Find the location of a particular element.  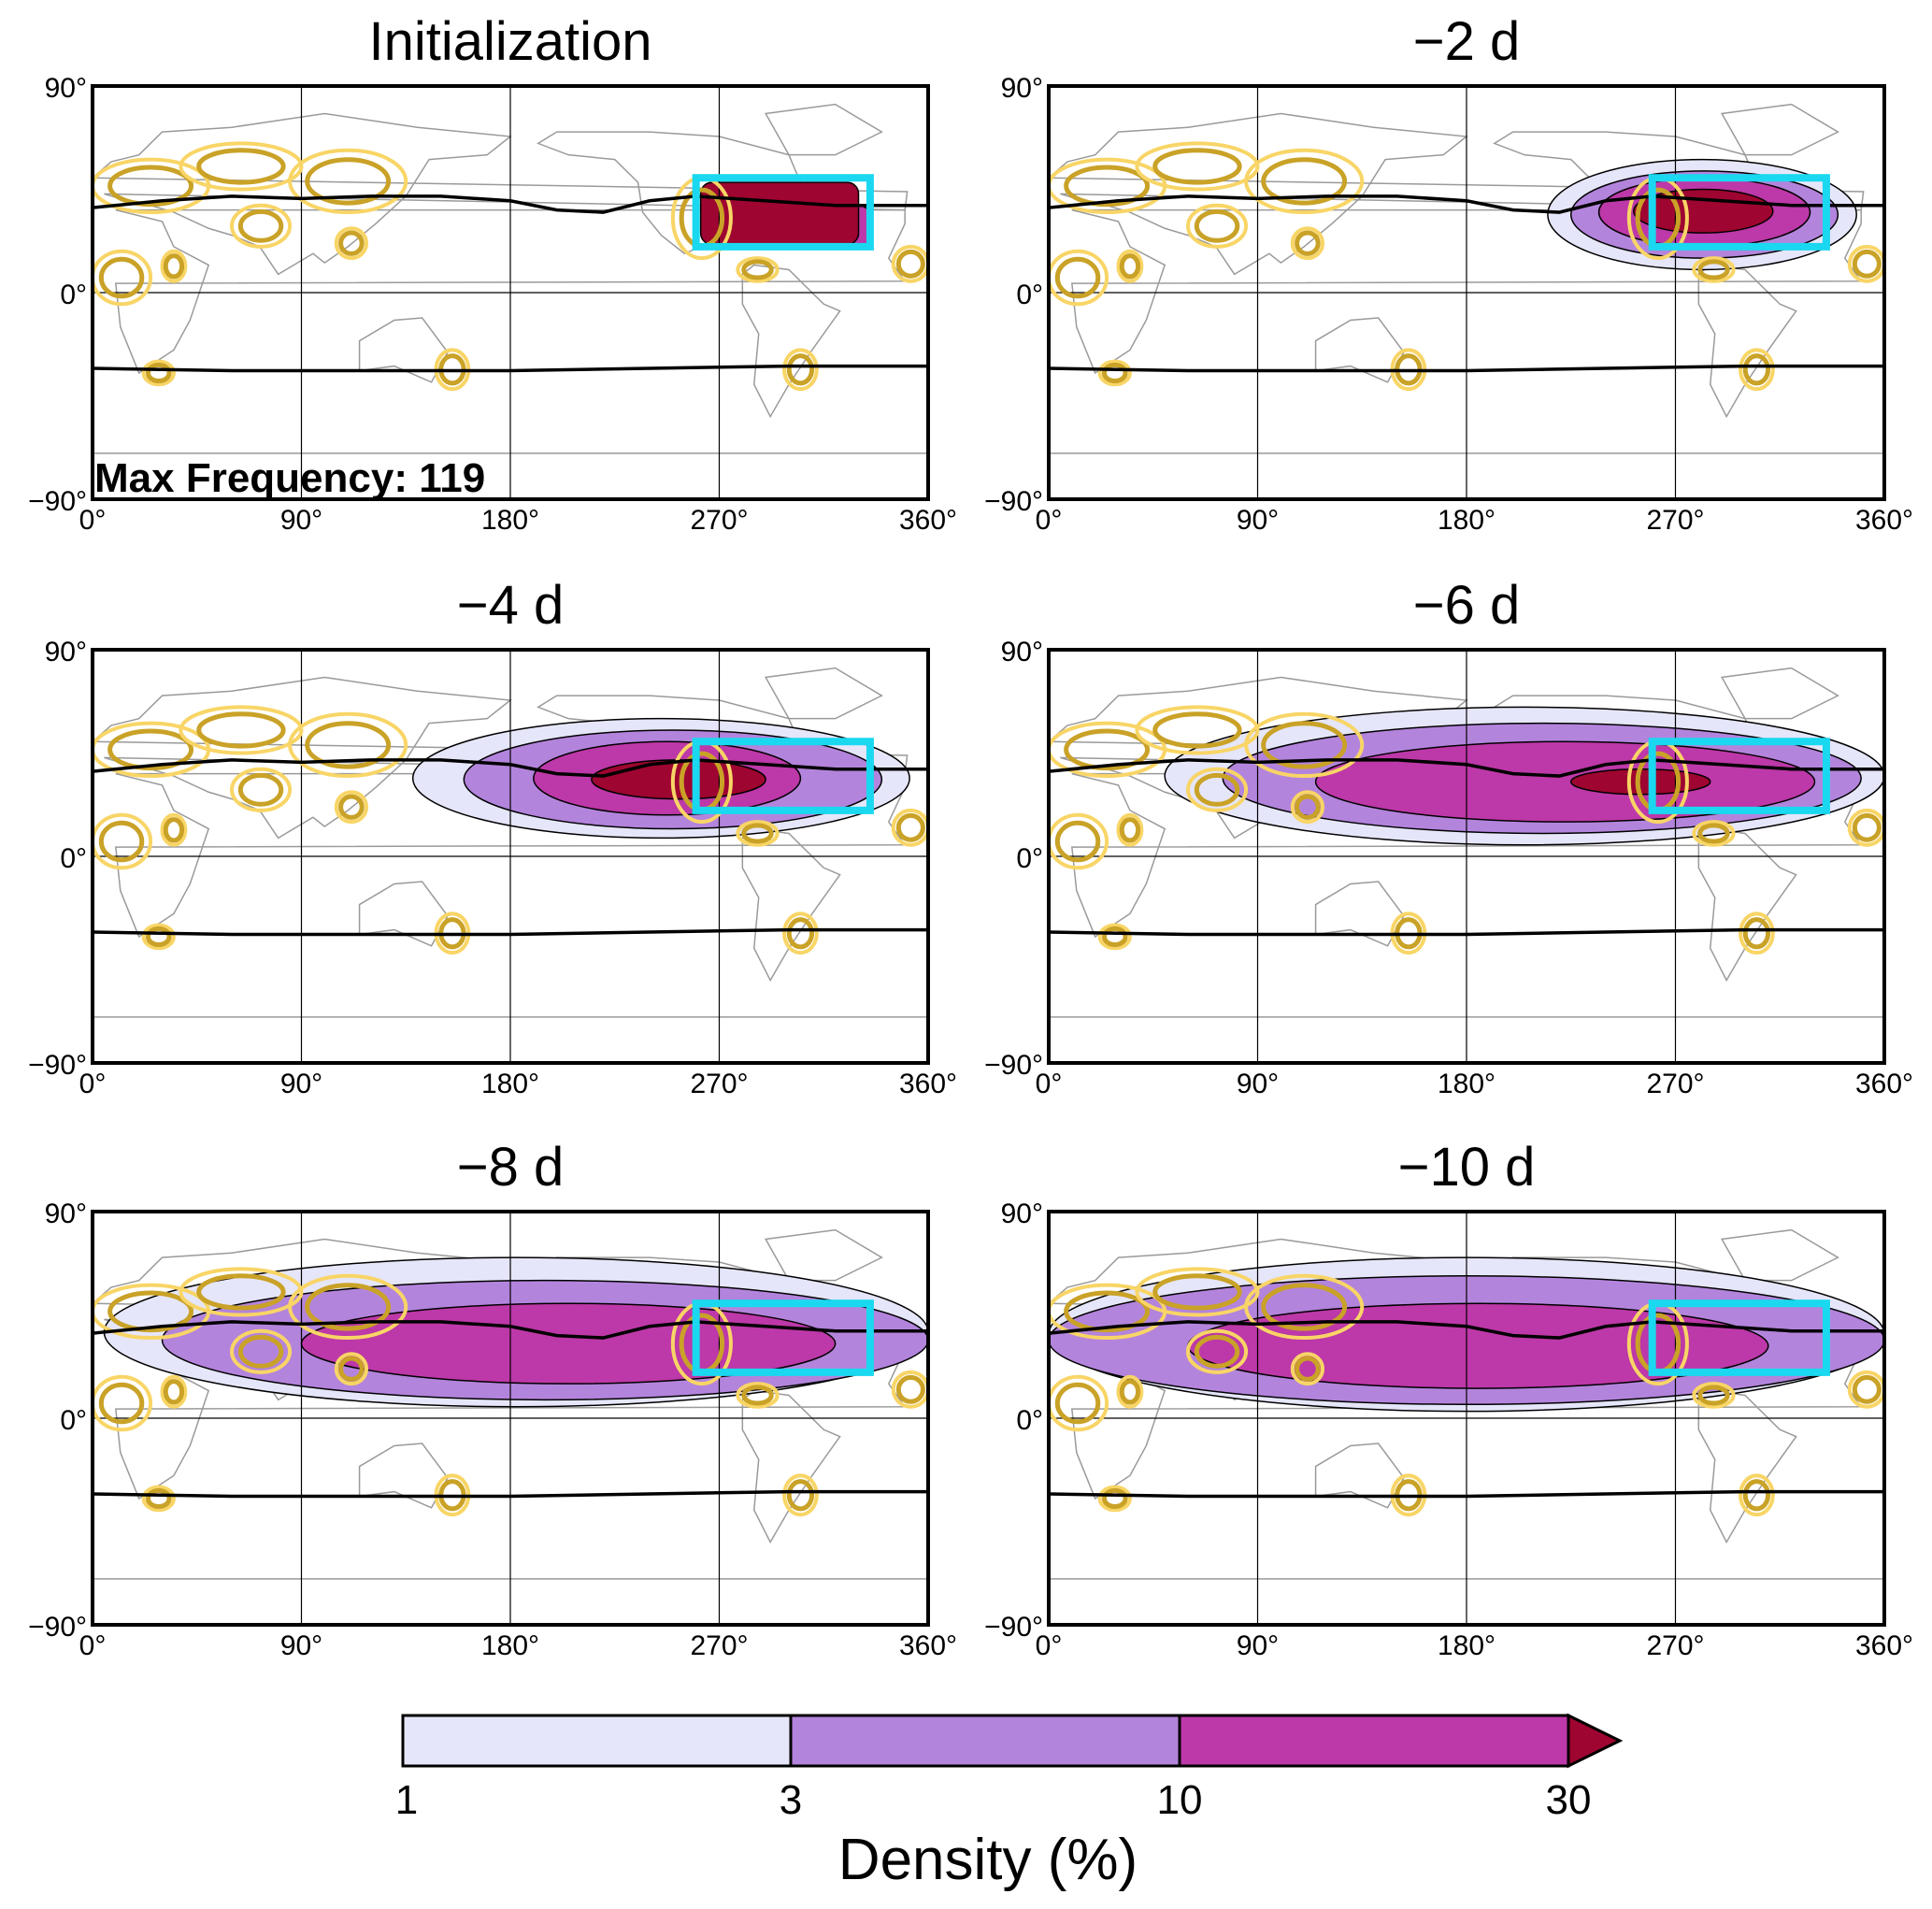

panel-title: −4 d is located at coordinates (511, 605).